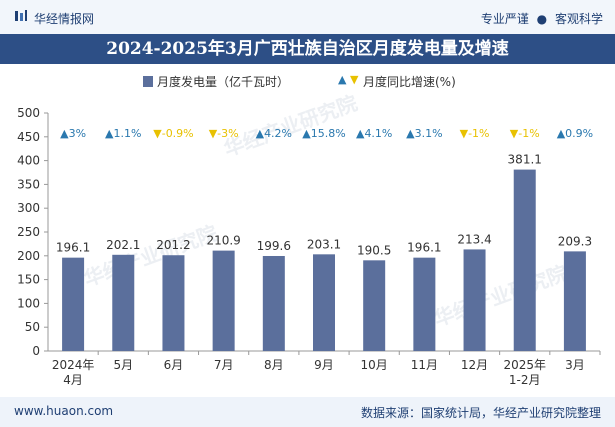  What do you see at coordinates (480, 413) in the screenshot?
I see `footer-source: 数据来源：国家统计局，华经产业研究院整理` at bounding box center [480, 413].